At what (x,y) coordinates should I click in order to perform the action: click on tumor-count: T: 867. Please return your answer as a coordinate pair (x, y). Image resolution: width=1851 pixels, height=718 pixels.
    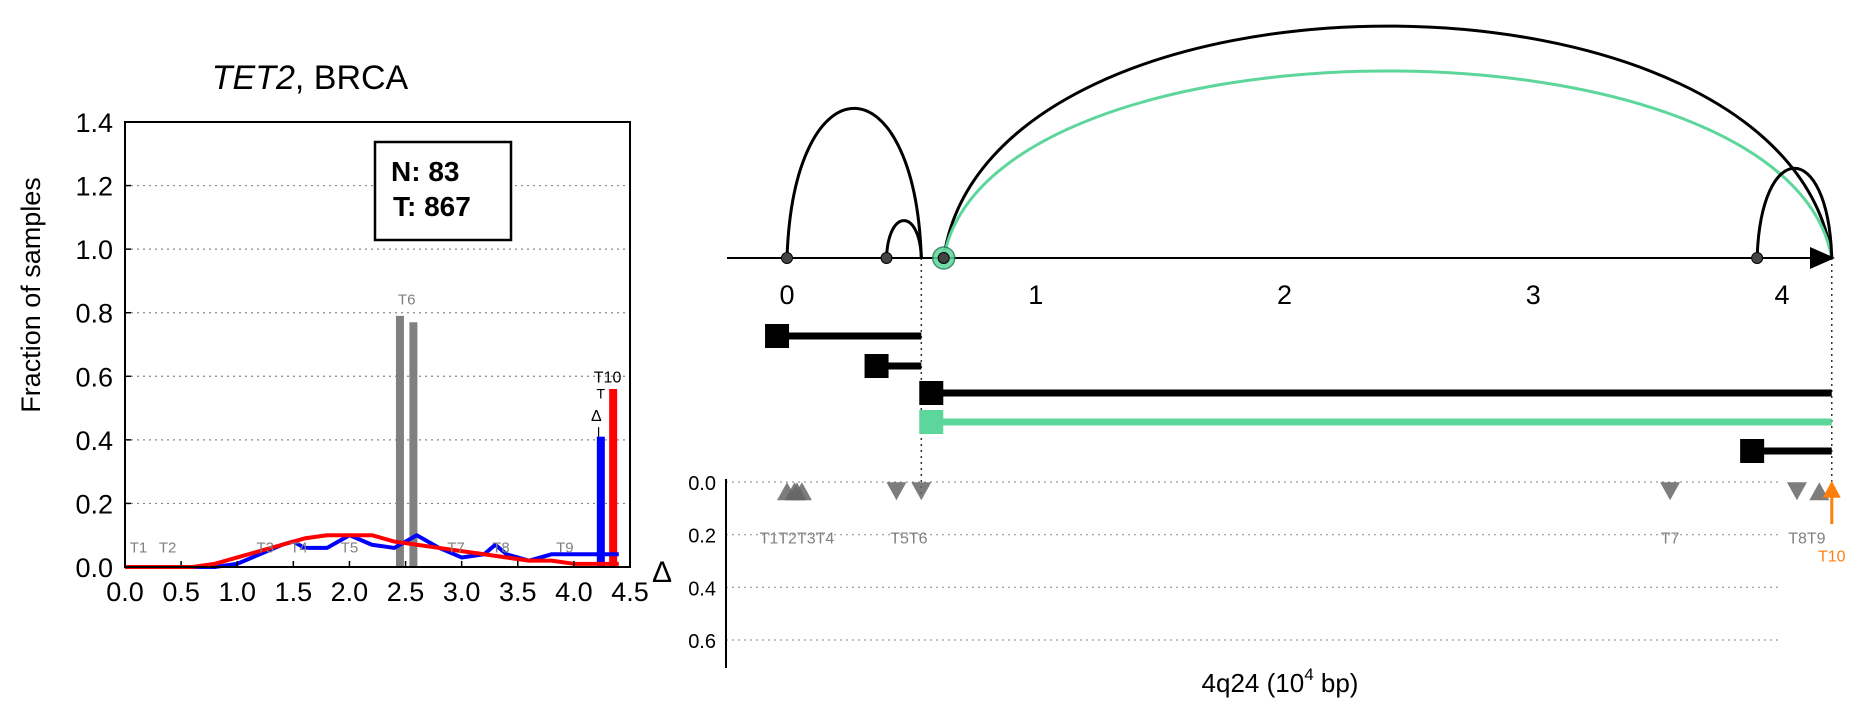
    Looking at the image, I should click on (432, 206).